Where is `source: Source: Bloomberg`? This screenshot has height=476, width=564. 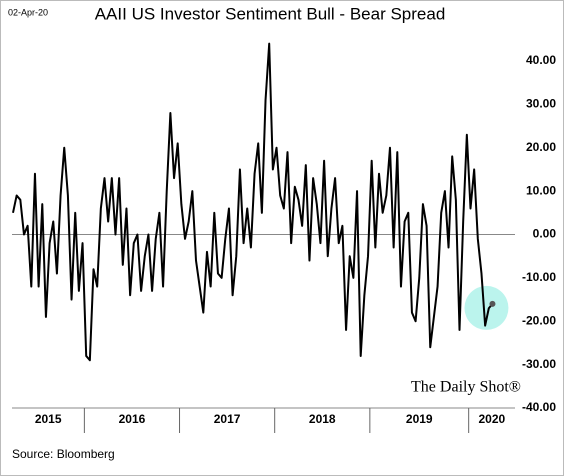
source: Source: Bloomberg is located at coordinates (63, 454).